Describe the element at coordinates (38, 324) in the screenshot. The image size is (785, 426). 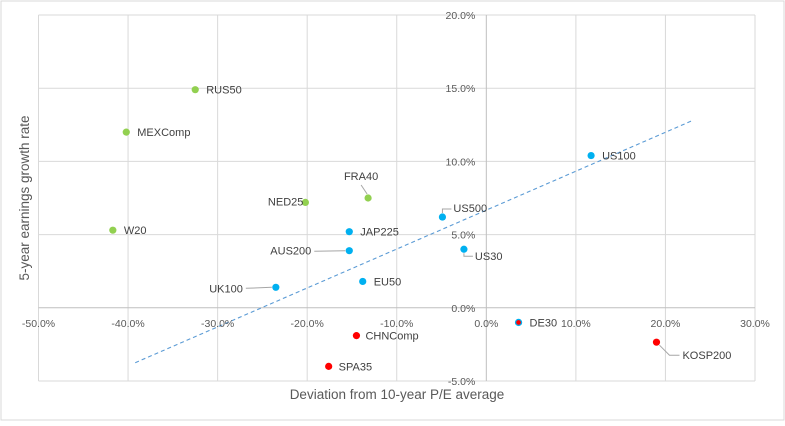
I see `x-tick-label: -50.0%` at that location.